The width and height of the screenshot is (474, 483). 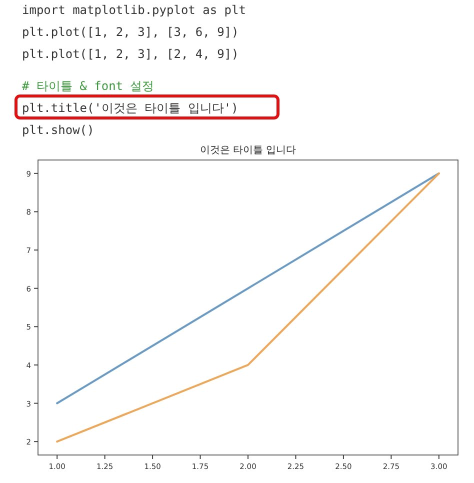 I want to click on text: plt.plot([1, 2, 3], [3, 6, 9]), so click(x=130, y=32).